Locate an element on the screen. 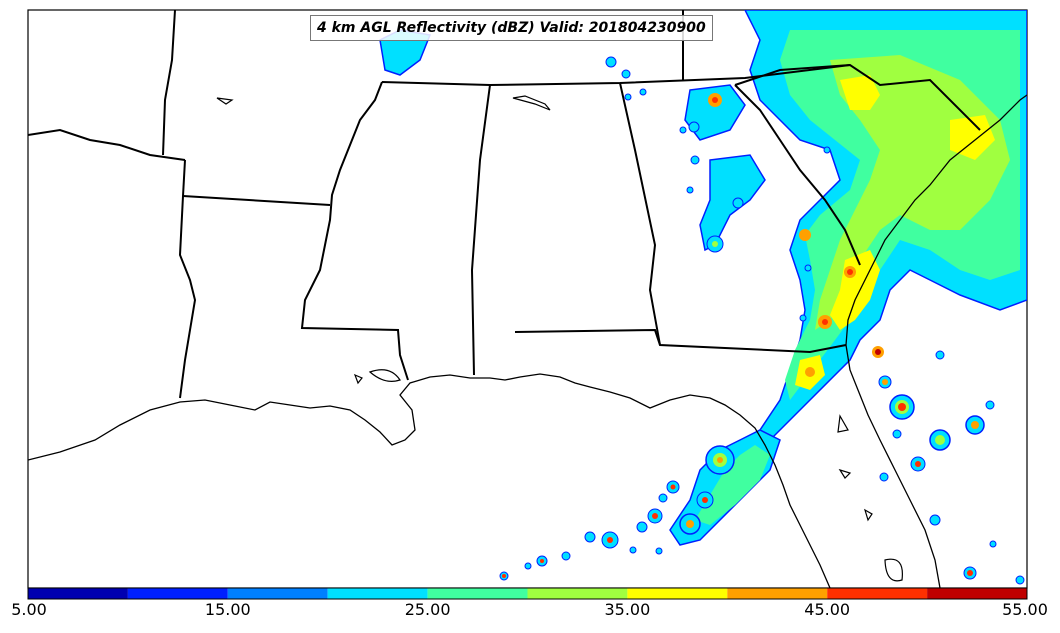 The width and height of the screenshot is (1060, 633). echo-region-alabama-cells is located at coordinates (715, 112).